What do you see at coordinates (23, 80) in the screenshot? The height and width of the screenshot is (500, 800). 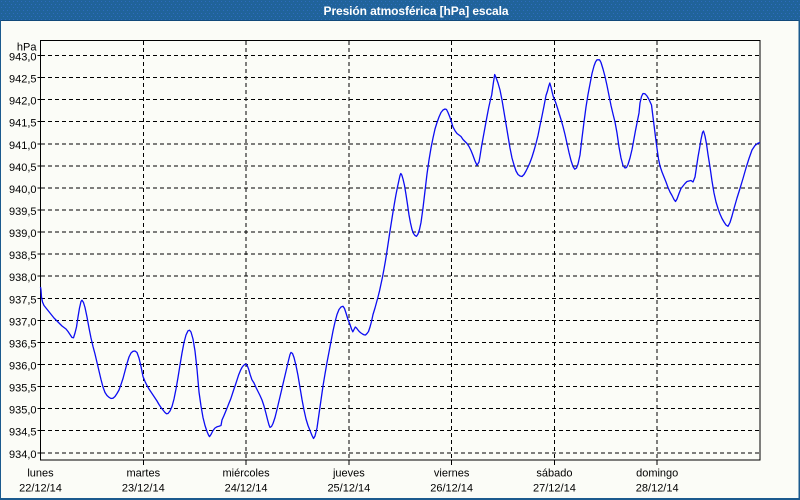 I see `svg-text: 942,5` at bounding box center [23, 80].